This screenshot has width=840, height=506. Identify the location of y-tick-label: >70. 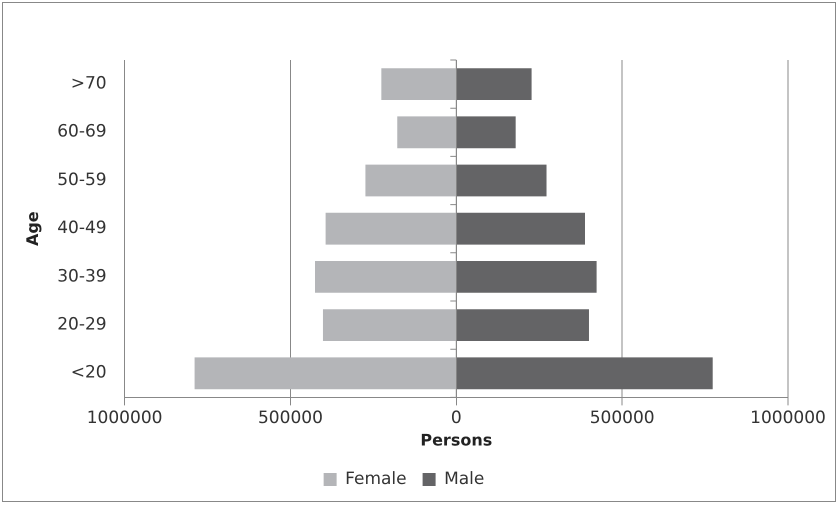
(88, 84).